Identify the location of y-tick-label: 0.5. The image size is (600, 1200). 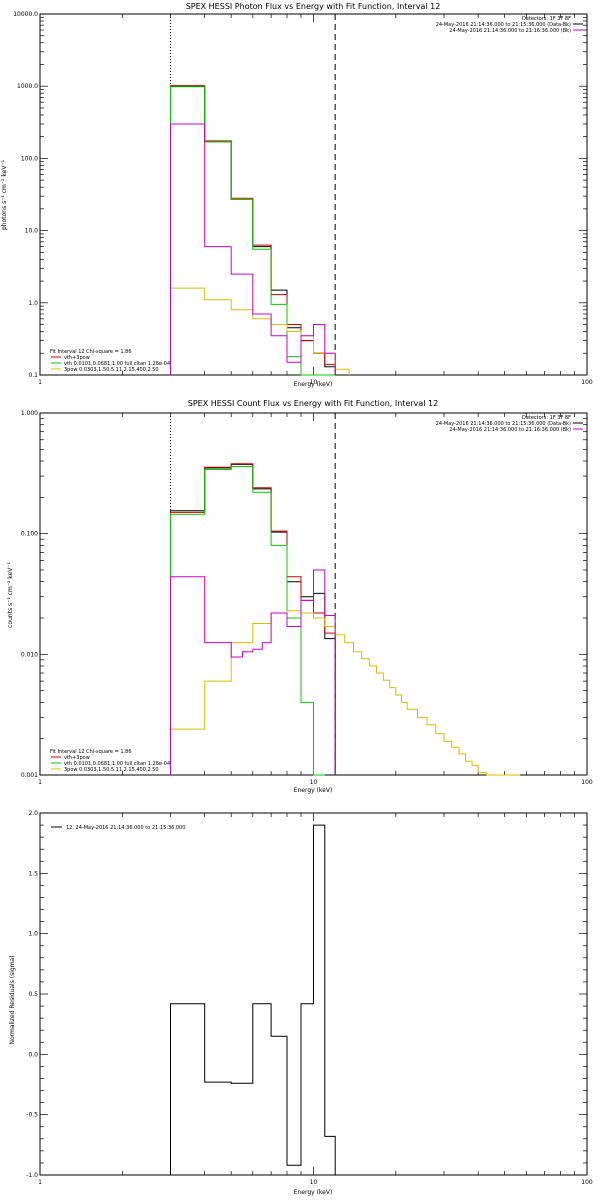
(33, 994).